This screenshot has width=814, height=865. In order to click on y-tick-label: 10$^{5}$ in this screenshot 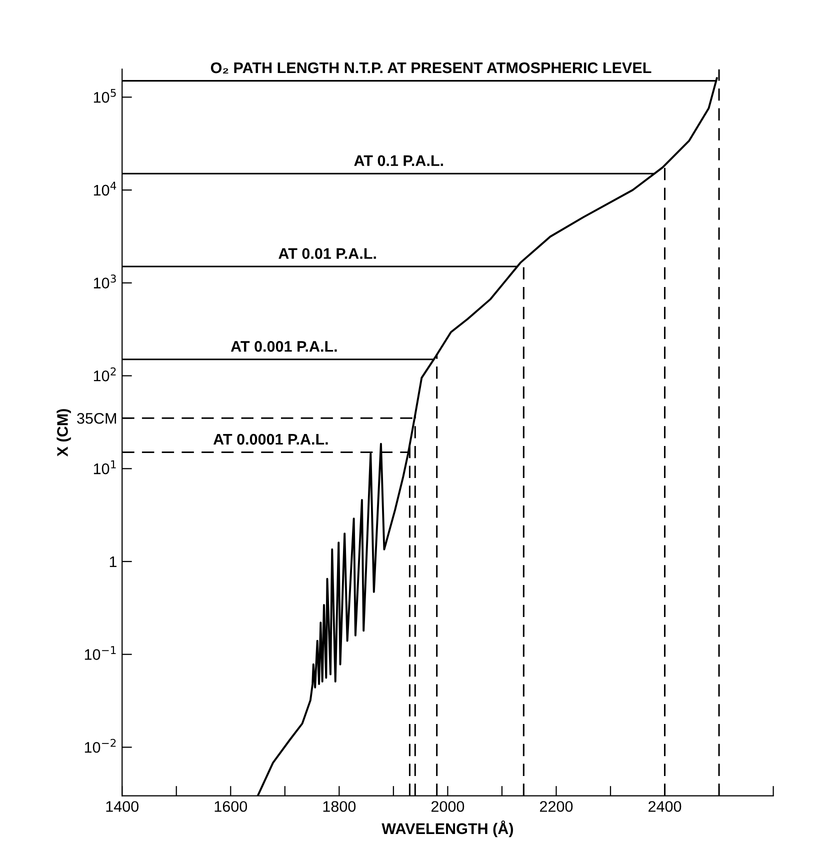, I will do `click(105, 95)`.